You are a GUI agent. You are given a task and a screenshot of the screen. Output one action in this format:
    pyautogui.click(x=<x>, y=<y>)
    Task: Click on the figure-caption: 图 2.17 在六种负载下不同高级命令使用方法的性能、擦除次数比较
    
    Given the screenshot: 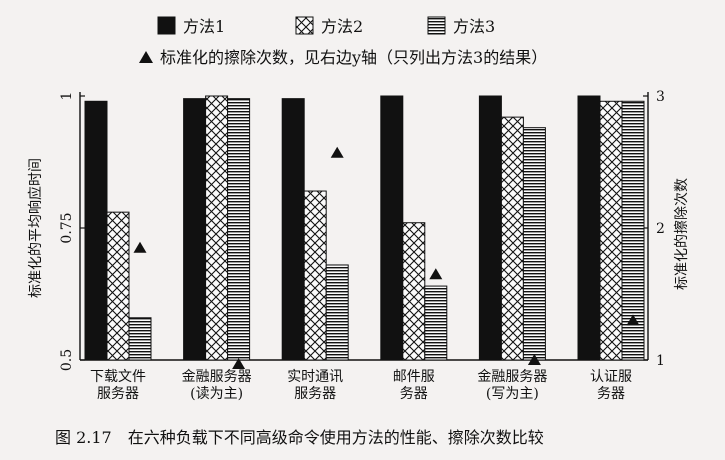 What is the action you would take?
    pyautogui.click(x=299, y=437)
    